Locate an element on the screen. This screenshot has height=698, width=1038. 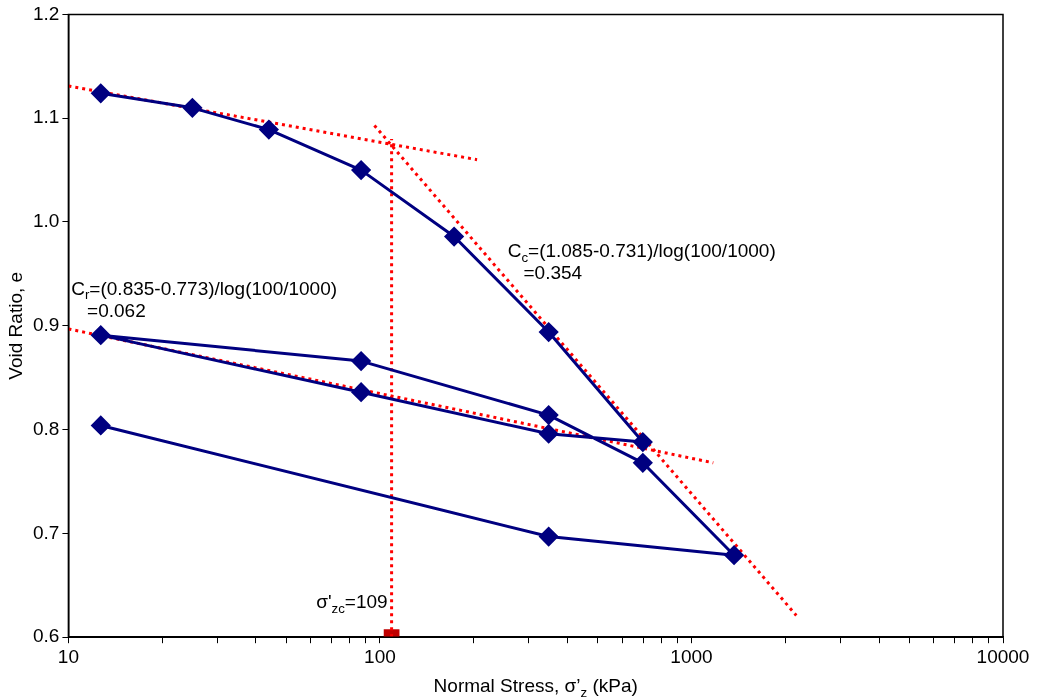
y-tick-label: 1.1 is located at coordinates (46, 117).